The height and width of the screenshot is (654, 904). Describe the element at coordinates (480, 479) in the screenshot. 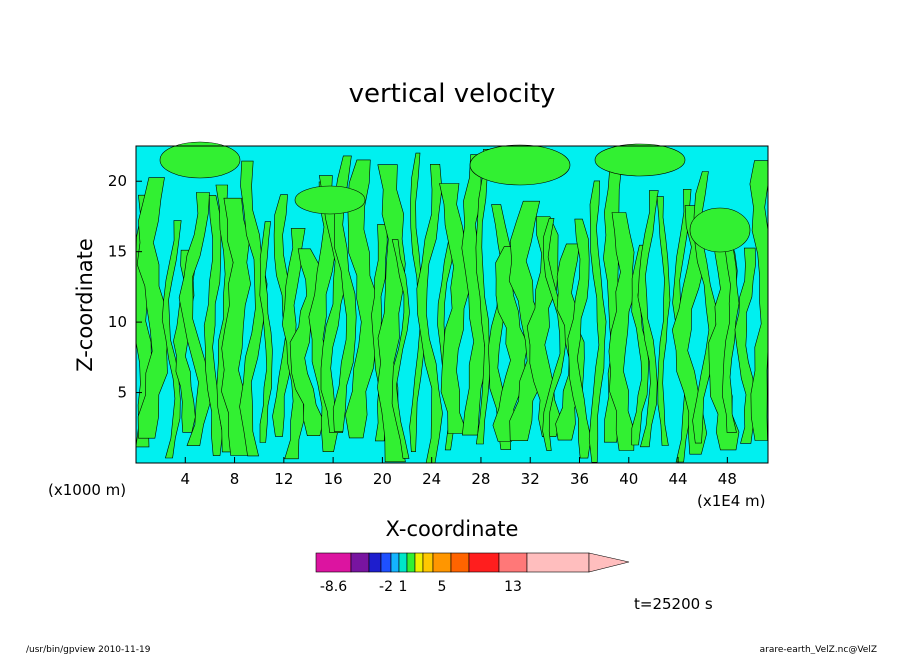

I see `x-tick-label: 28` at that location.